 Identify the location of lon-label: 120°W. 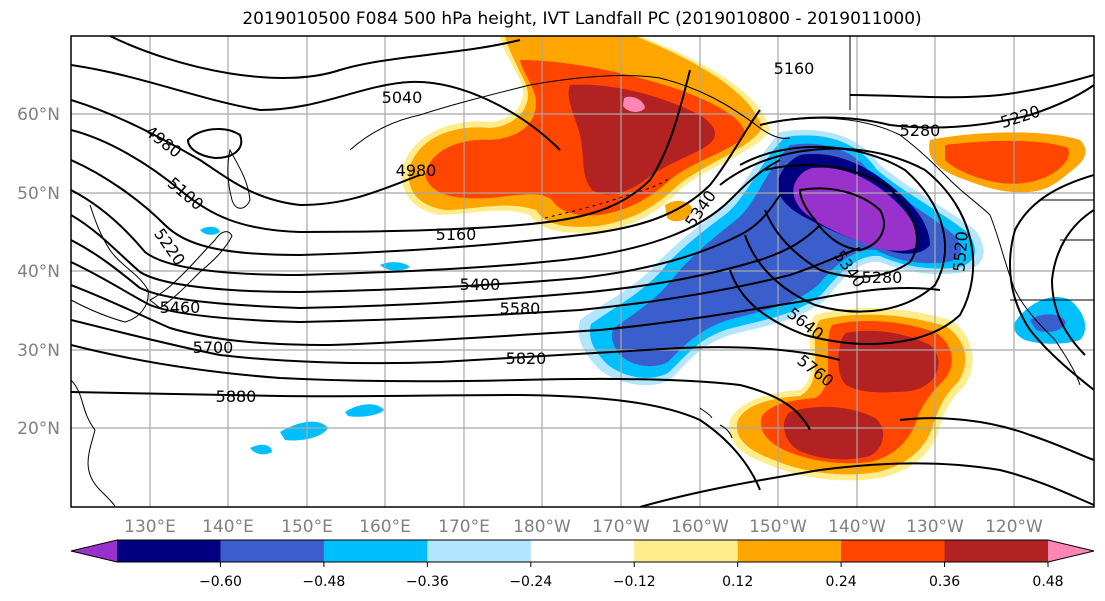
(1014, 527).